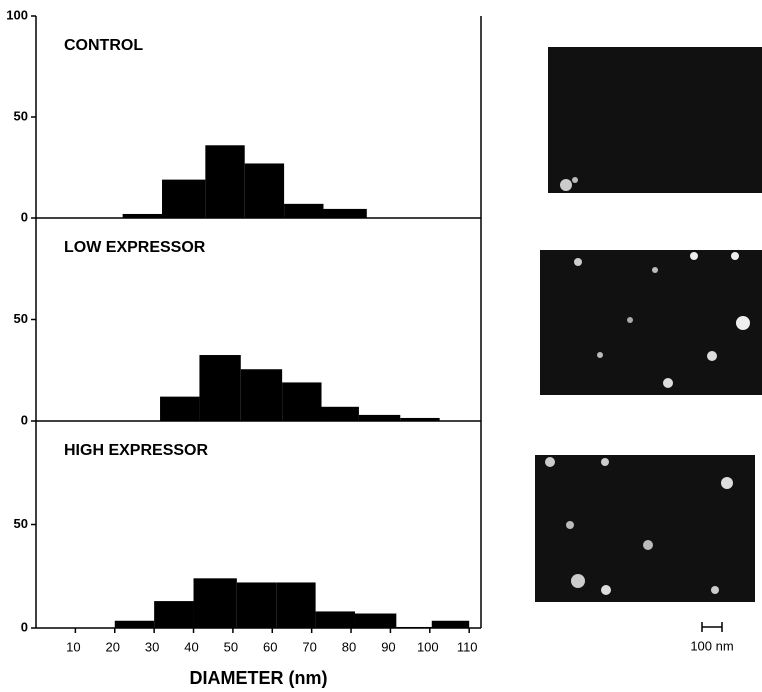 This screenshot has width=762, height=692. What do you see at coordinates (103, 45) in the screenshot?
I see `panel-title: CONTROL` at bounding box center [103, 45].